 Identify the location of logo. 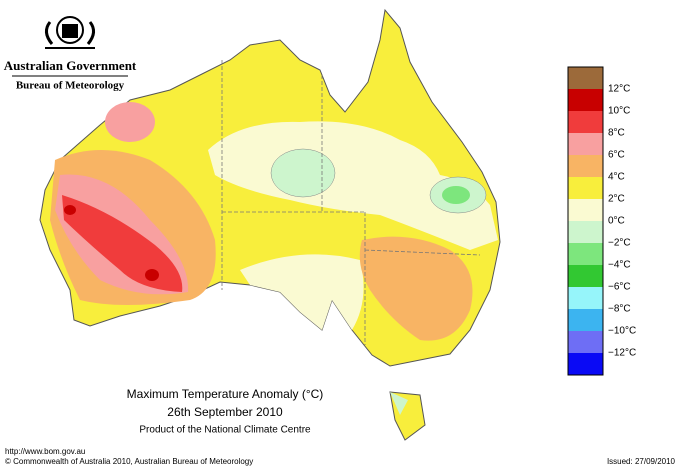
(70, 32).